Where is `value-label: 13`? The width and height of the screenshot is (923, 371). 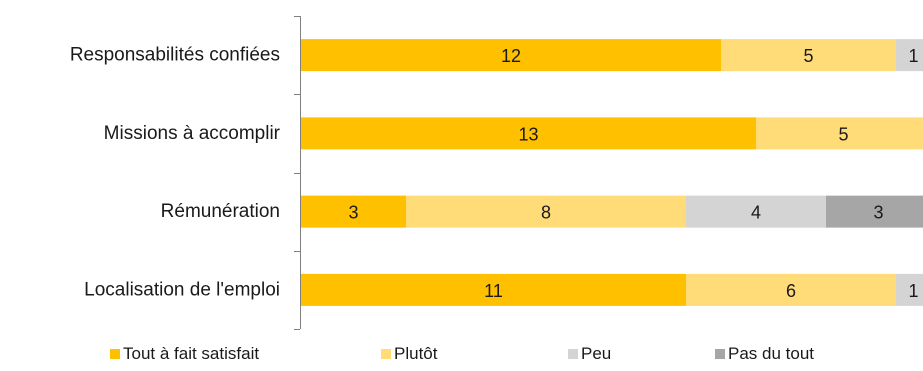
value-label: 13 is located at coordinates (528, 134).